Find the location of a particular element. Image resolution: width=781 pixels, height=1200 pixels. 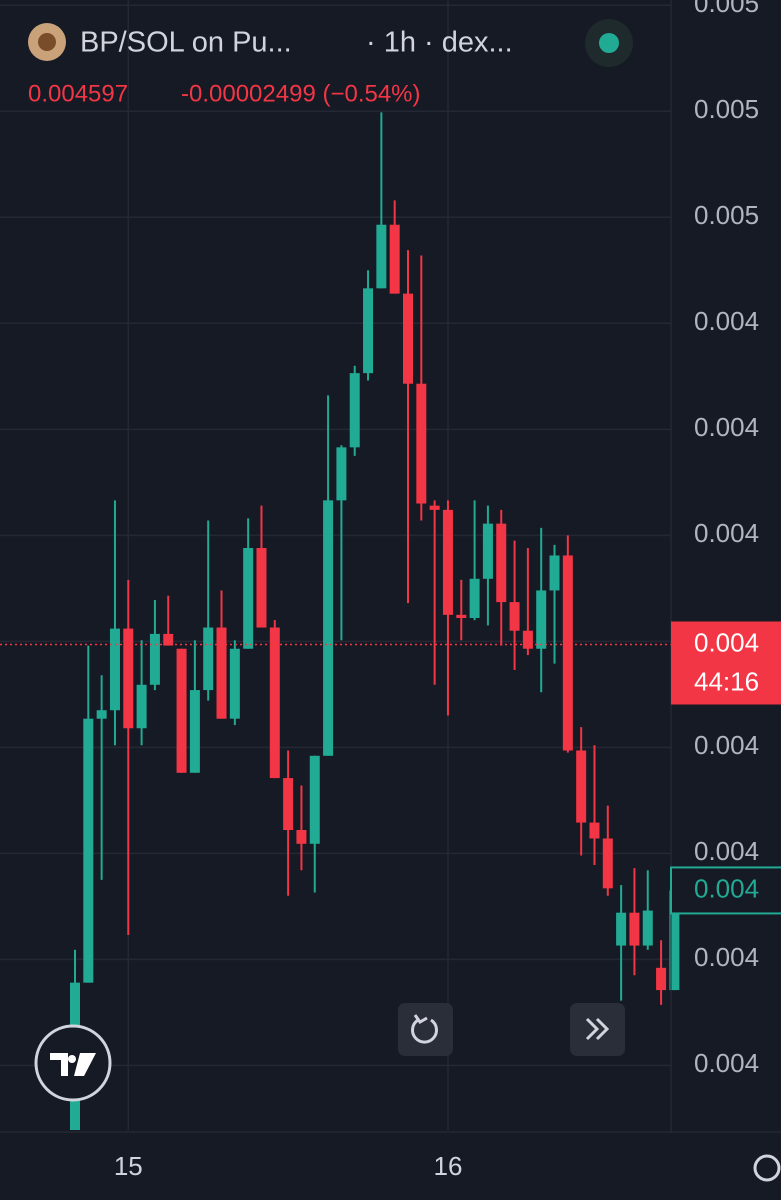

price-tag is located at coordinates (725, 890).